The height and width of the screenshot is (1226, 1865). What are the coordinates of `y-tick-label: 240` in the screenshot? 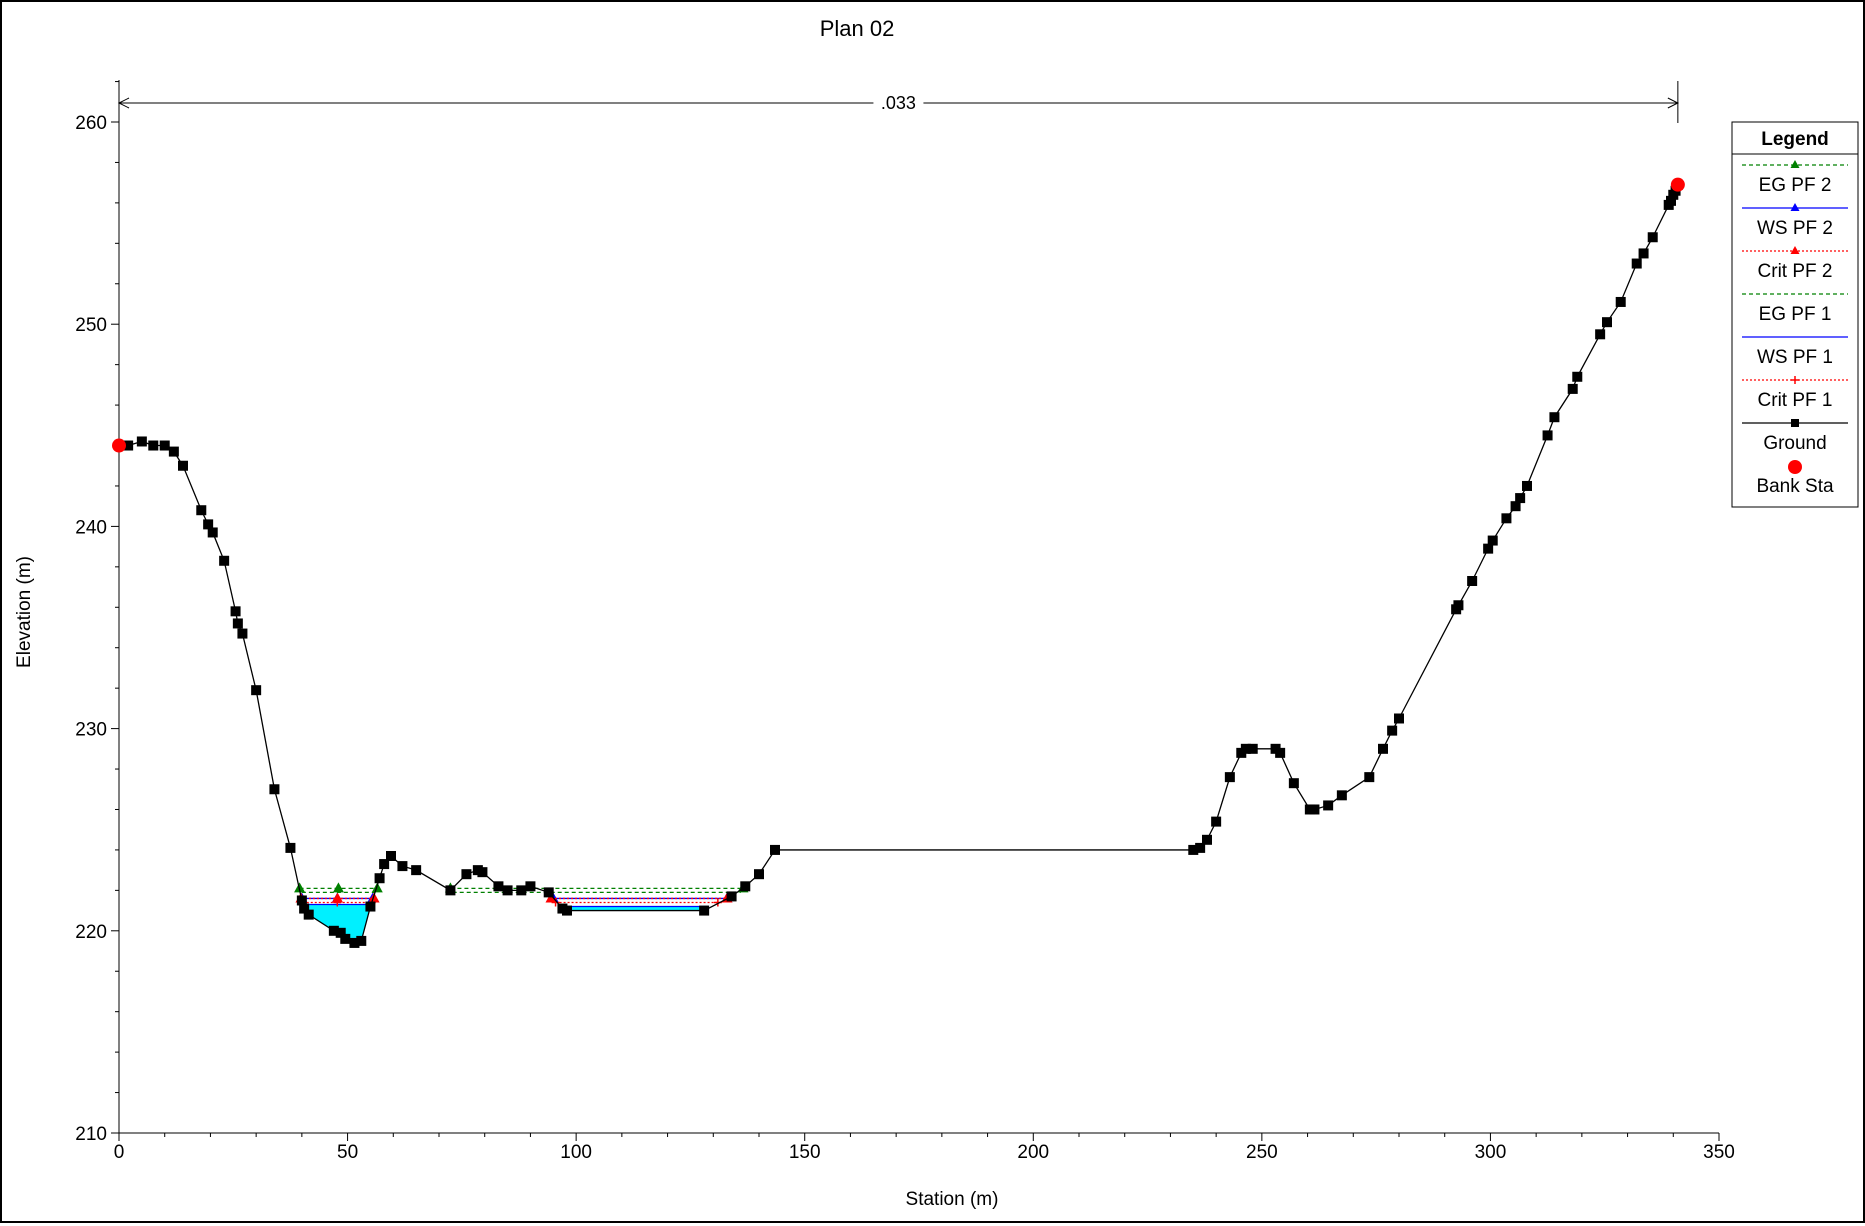 It's located at (91, 527).